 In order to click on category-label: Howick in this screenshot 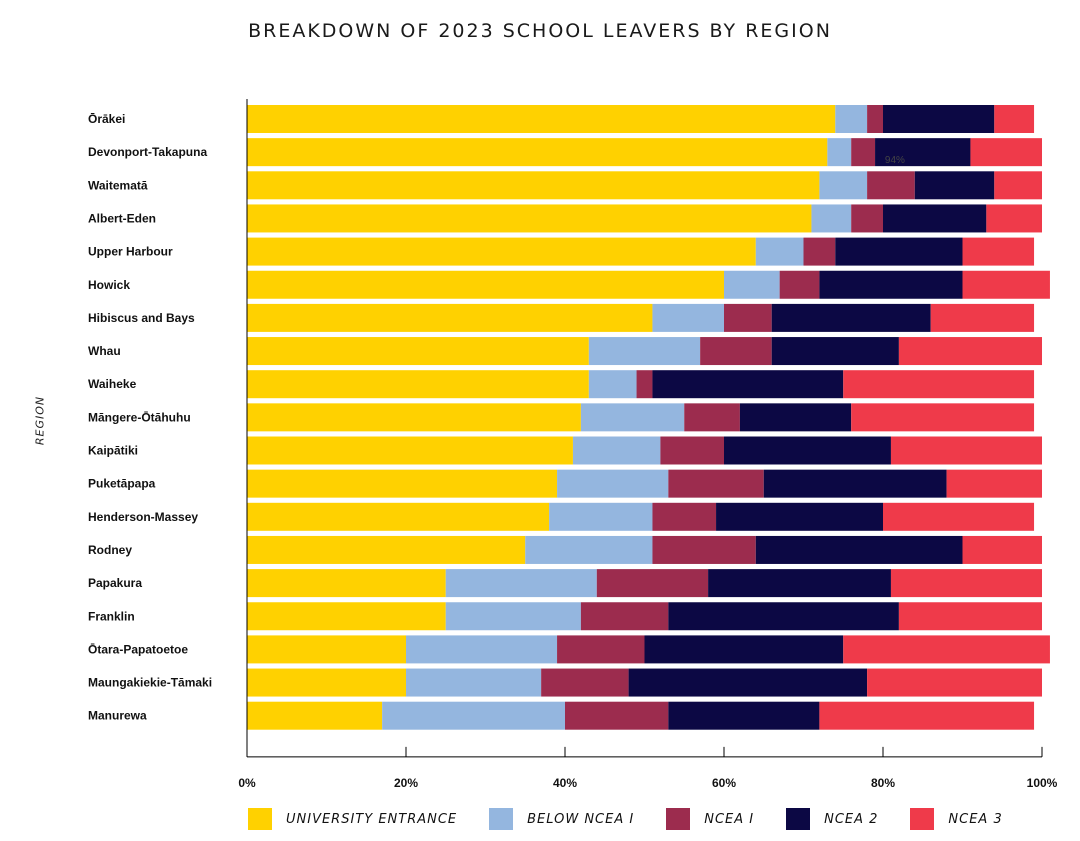, I will do `click(109, 285)`.